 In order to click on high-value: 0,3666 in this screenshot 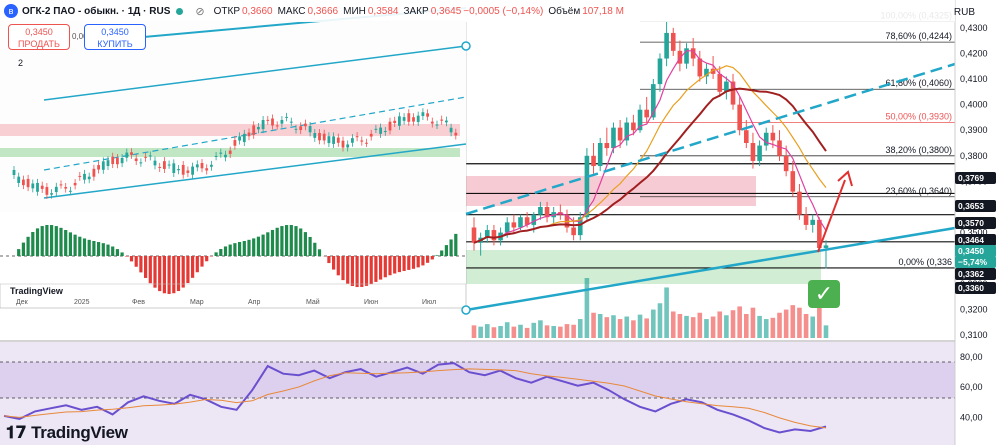, I will do `click(323, 11)`.